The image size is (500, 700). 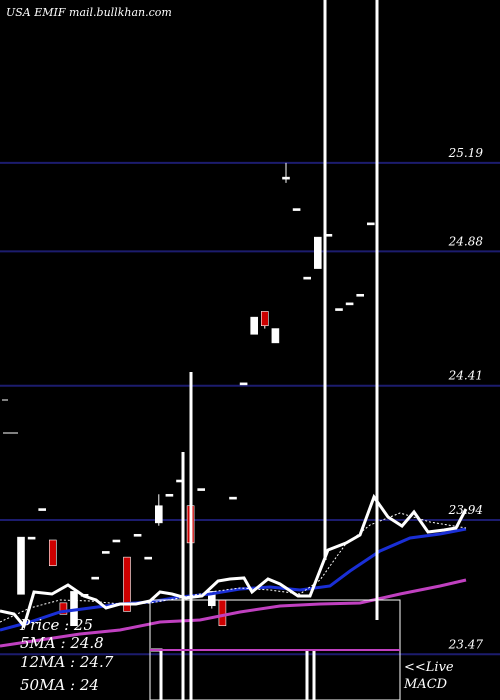 What do you see at coordinates (89, 12) in the screenshot?
I see `chart-header: USA EMIF mail.bullkhan.com` at bounding box center [89, 12].